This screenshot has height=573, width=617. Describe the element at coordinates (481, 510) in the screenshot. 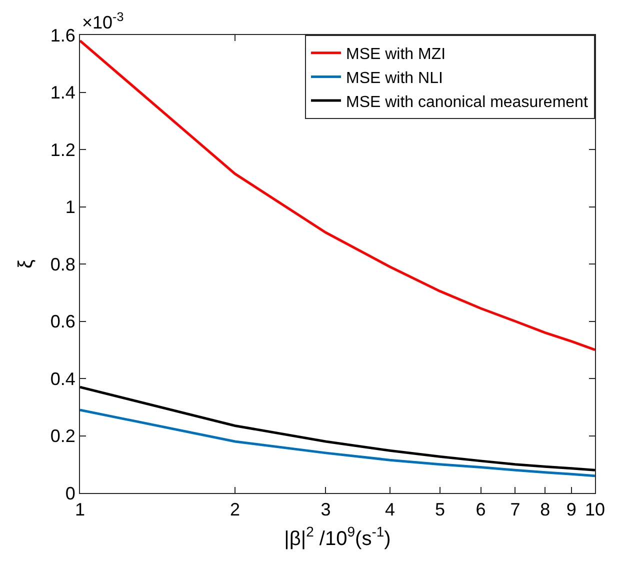

I see `x-tick-label: 6` at that location.